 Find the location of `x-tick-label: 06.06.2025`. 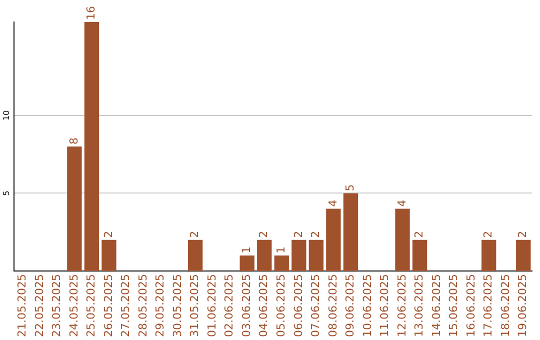

x-tick-label: 06.06.2025 is located at coordinates (298, 306).